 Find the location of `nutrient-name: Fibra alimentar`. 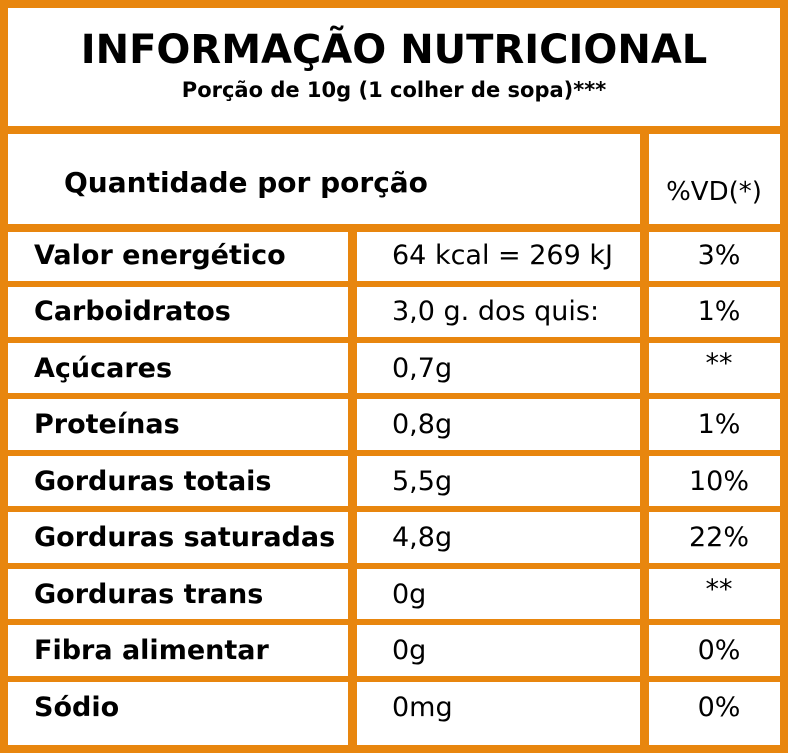

nutrient-name: Fibra alimentar is located at coordinates (151, 650).